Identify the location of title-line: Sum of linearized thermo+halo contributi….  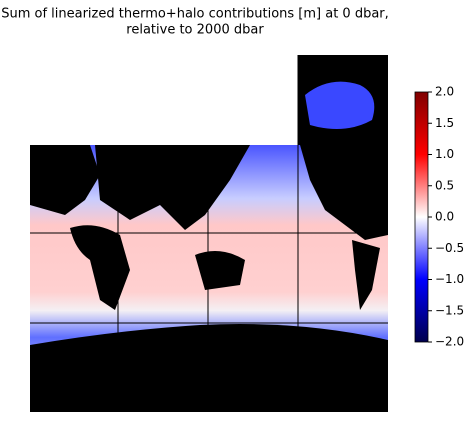
(195, 14).